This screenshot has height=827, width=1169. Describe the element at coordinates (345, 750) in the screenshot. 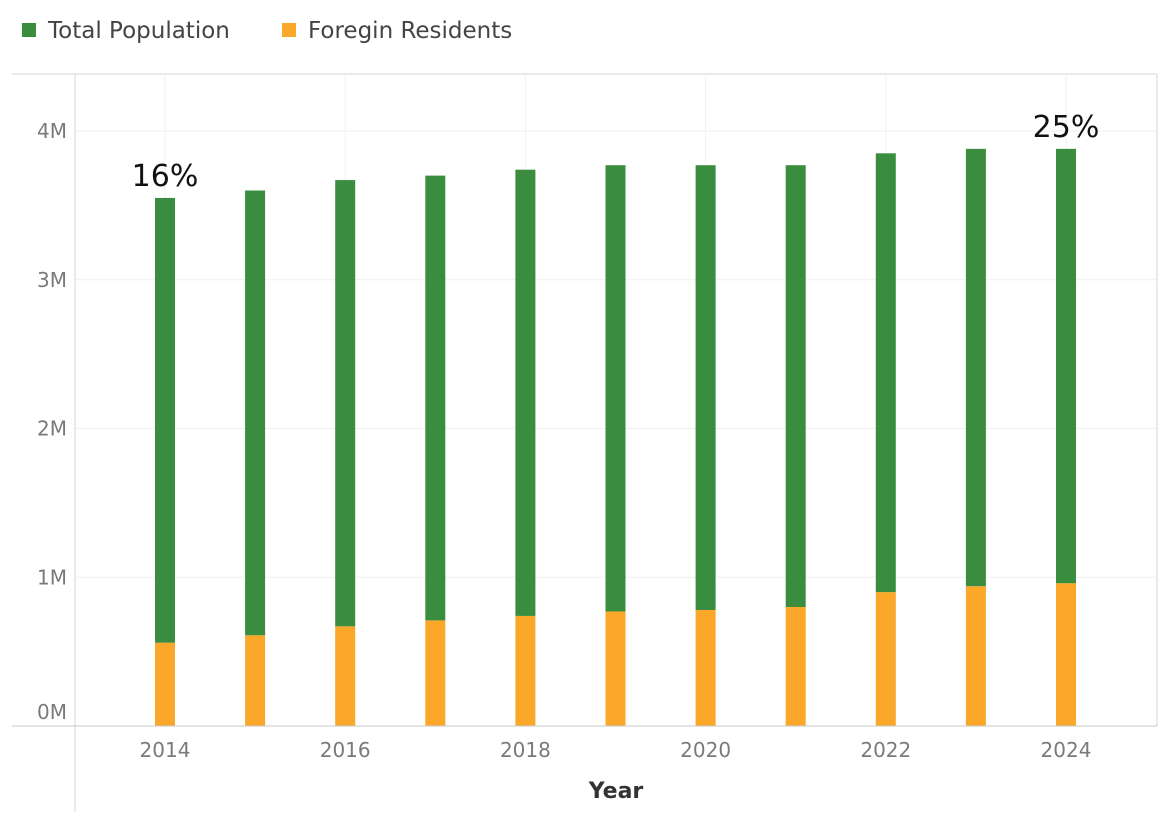

I see `x-tick-label: 2016` at that location.